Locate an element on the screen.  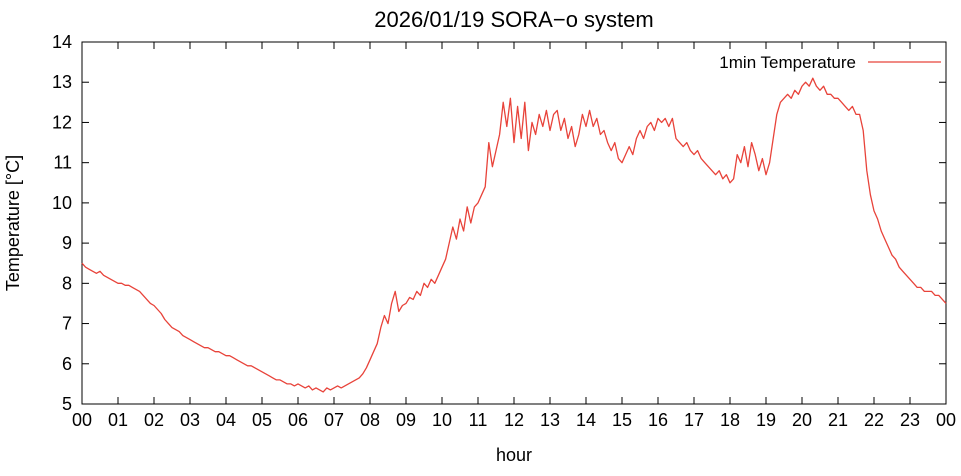
x-tick-label: 11 is located at coordinates (478, 420).